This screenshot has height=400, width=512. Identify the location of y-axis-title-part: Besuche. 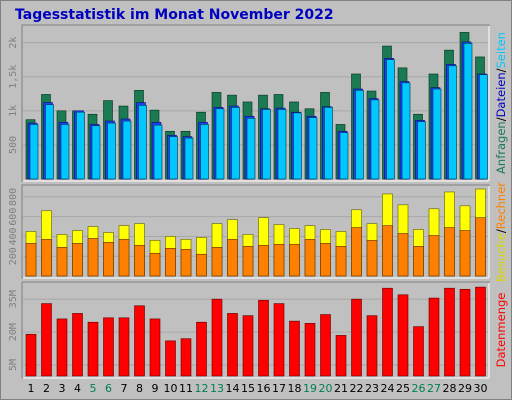
(501, 257).